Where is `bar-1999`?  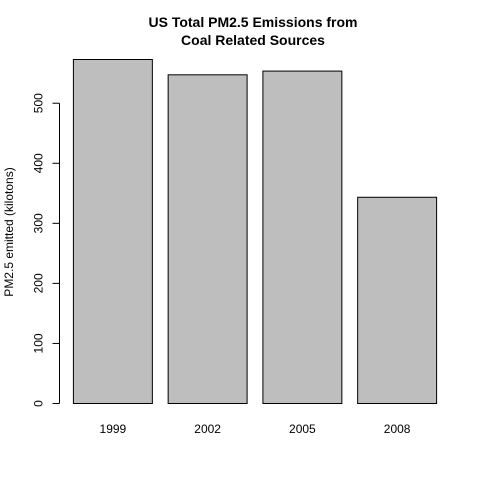 bar-1999 is located at coordinates (112, 231).